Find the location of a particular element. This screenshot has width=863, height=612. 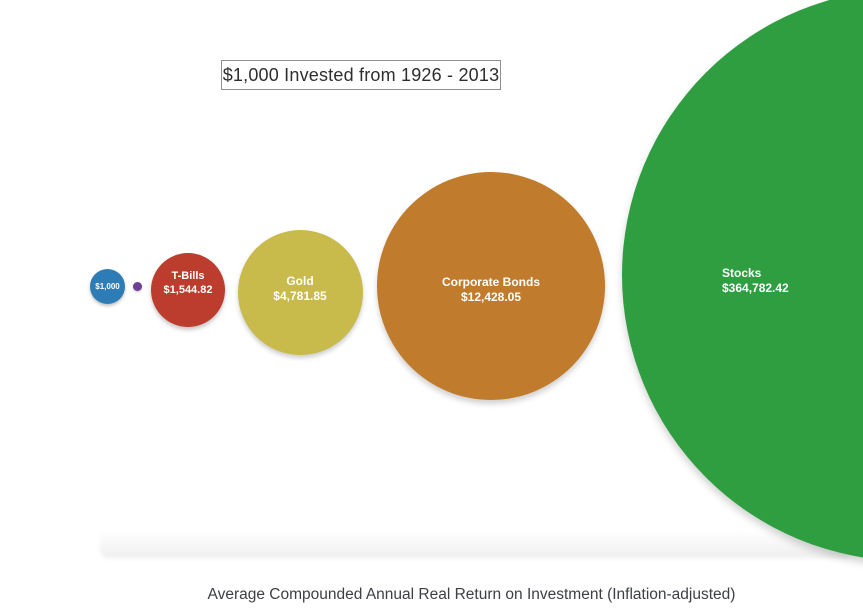

bubble-t-bills is located at coordinates (188, 290).